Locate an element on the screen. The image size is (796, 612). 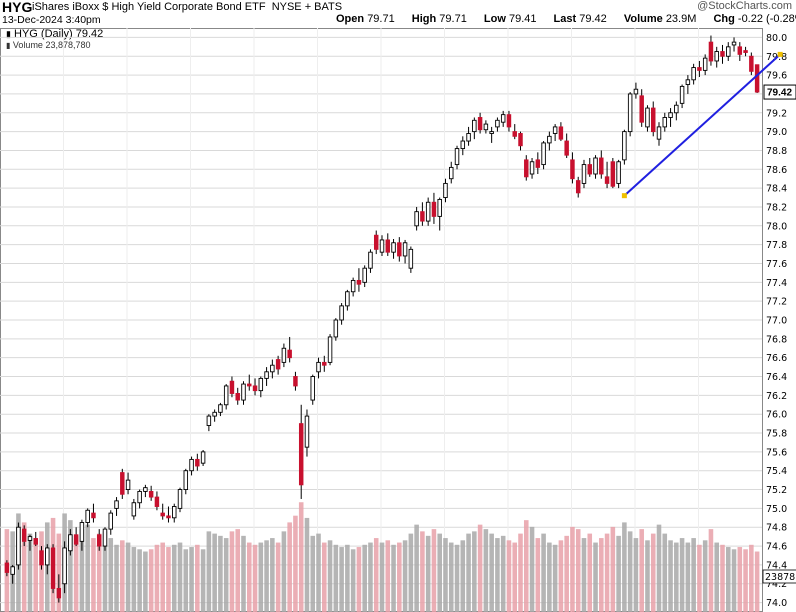
chg-label: Chg is located at coordinates (724, 19).